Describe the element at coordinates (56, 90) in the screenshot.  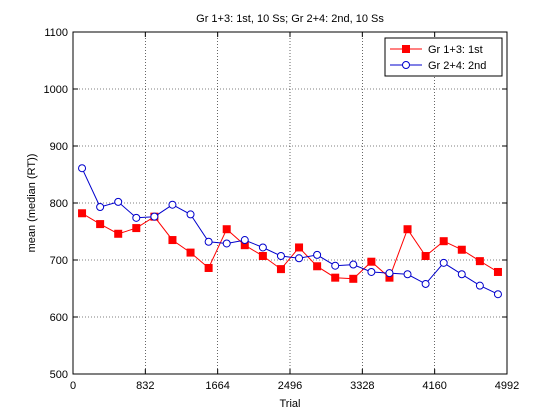
I see `y-tick-label: 1000` at that location.